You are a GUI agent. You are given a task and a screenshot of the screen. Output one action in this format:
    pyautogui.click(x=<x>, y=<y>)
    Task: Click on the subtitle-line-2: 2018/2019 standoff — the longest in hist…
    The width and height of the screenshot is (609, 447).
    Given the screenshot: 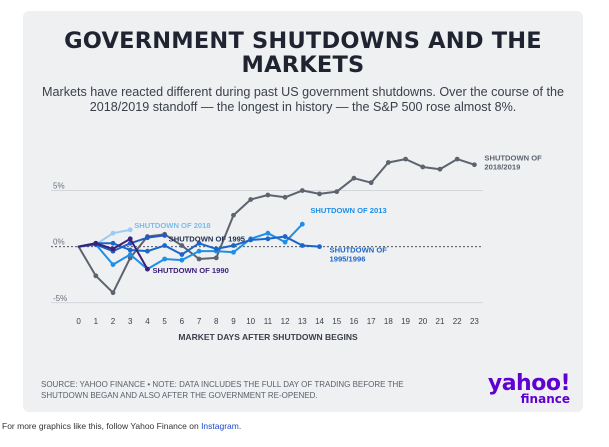 What is the action you would take?
    pyautogui.click(x=303, y=107)
    